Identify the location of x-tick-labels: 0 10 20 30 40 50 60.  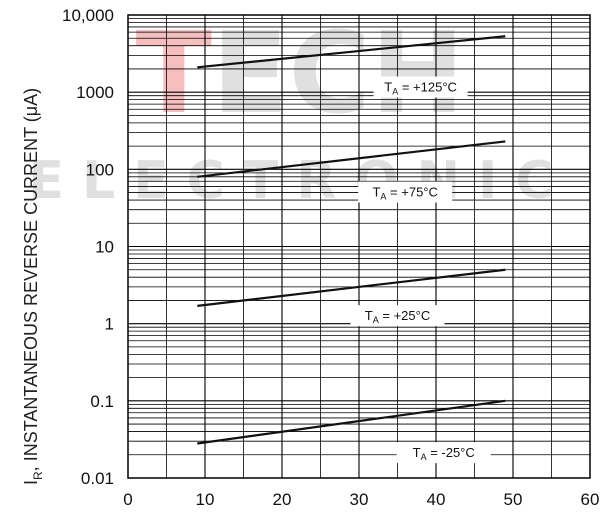
(361, 499).